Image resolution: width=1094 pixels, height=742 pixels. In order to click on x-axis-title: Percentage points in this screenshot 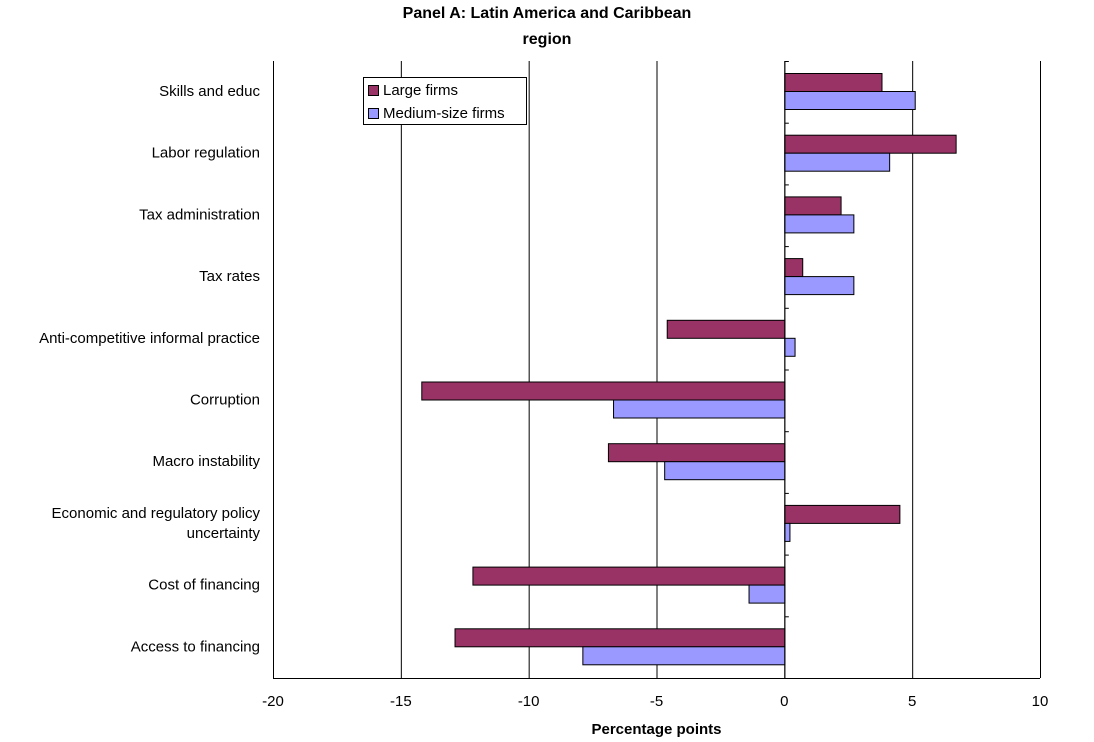, I will do `click(656, 729)`.